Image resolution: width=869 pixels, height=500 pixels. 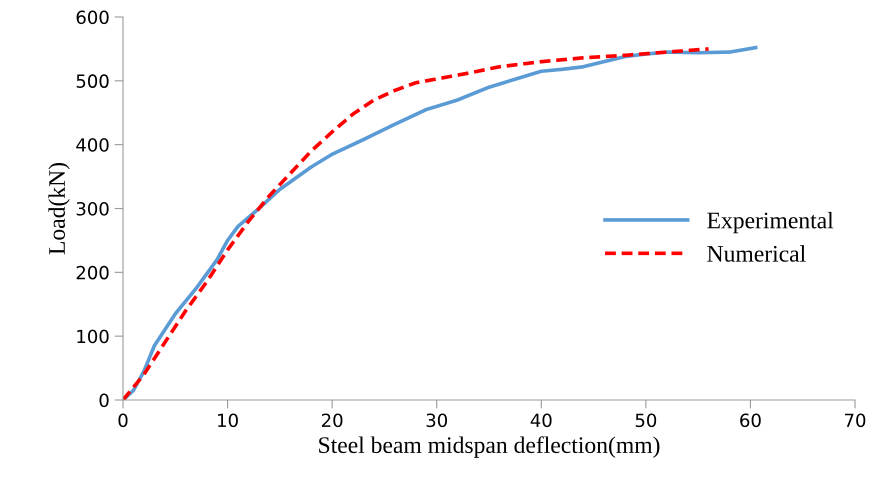 What do you see at coordinates (92, 81) in the screenshot?
I see `y-tick-label: 500` at bounding box center [92, 81].